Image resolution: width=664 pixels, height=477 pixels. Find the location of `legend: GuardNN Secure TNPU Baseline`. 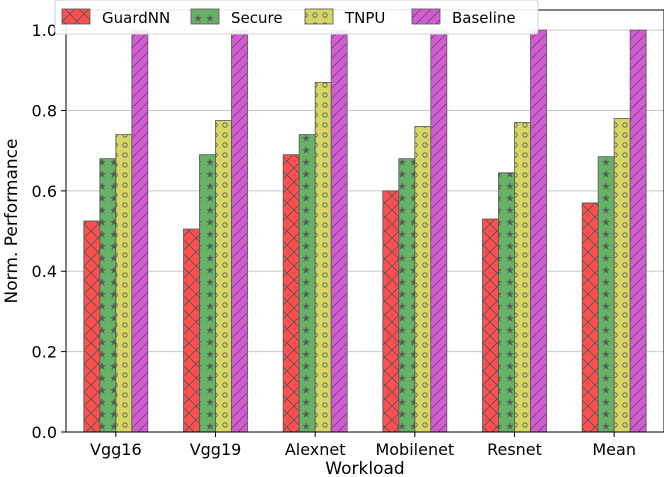

legend: GuardNN Secure TNPU Baseline is located at coordinates (296, 17).